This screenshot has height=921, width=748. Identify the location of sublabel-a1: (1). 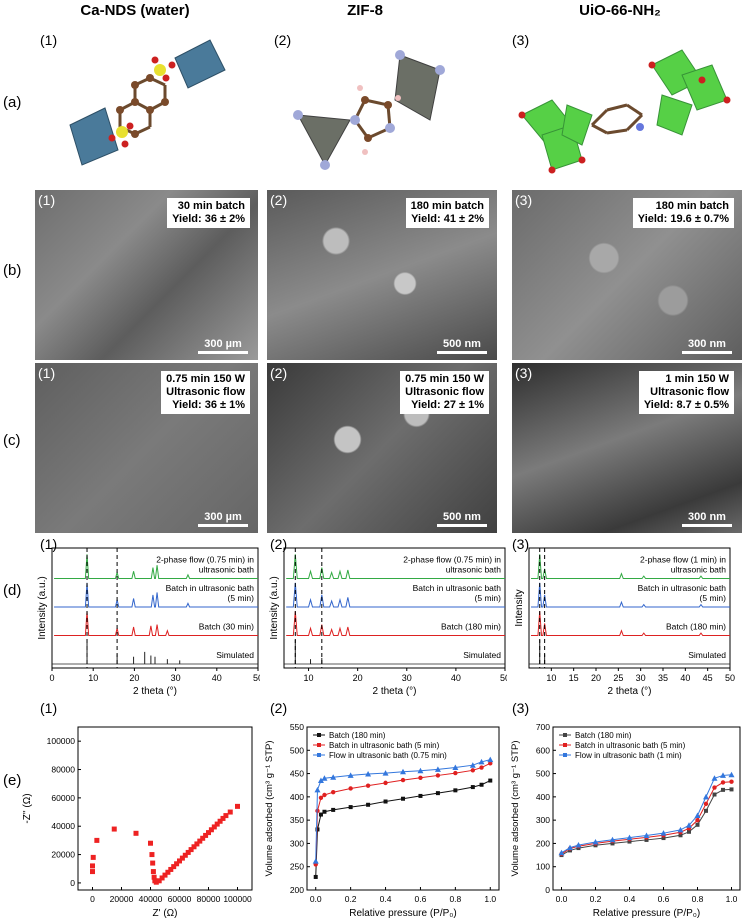
(49, 40).